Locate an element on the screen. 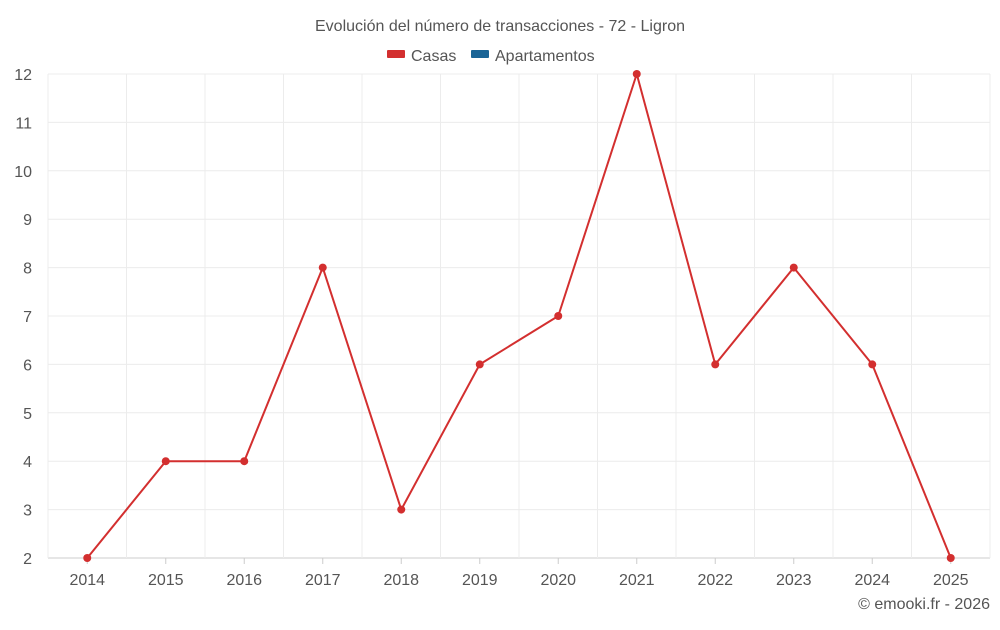  legend-item-apartamentos: Apartamentos is located at coordinates (533, 56).